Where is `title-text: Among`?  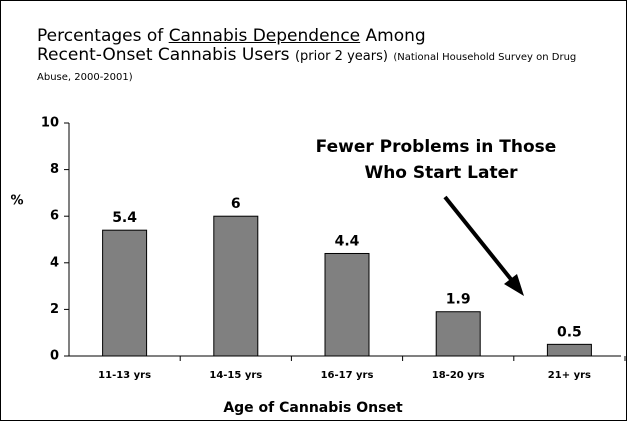 title-text: Among is located at coordinates (395, 36).